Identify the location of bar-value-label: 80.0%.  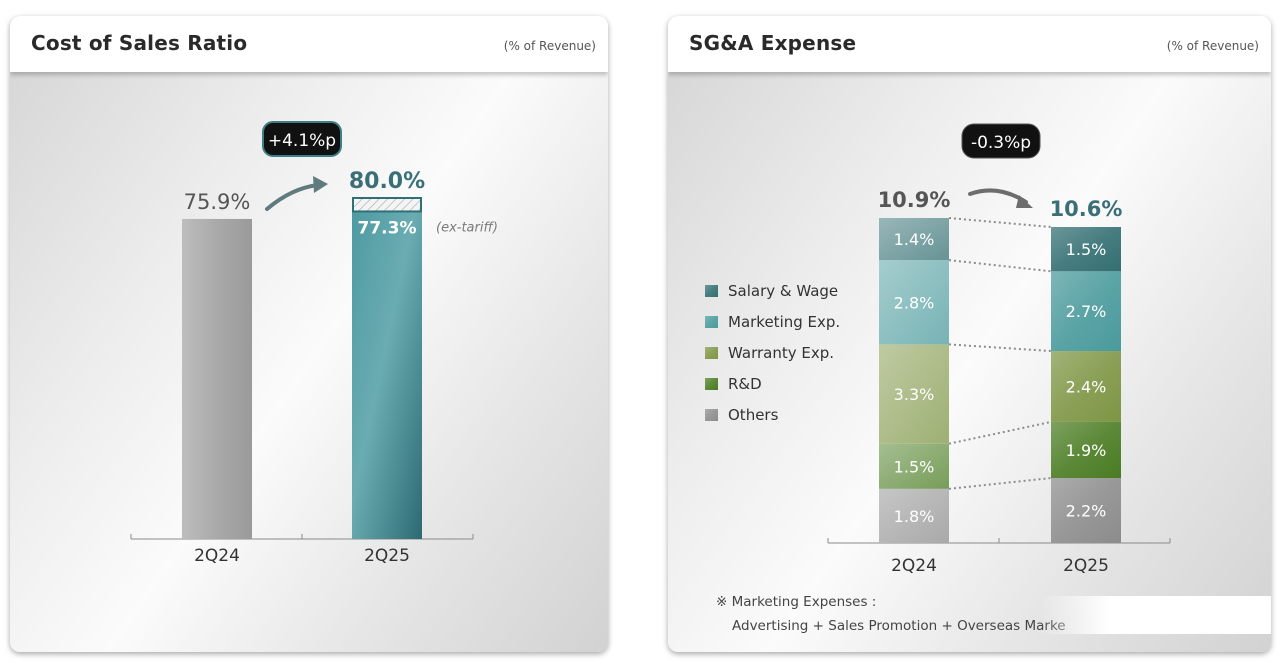
(387, 181).